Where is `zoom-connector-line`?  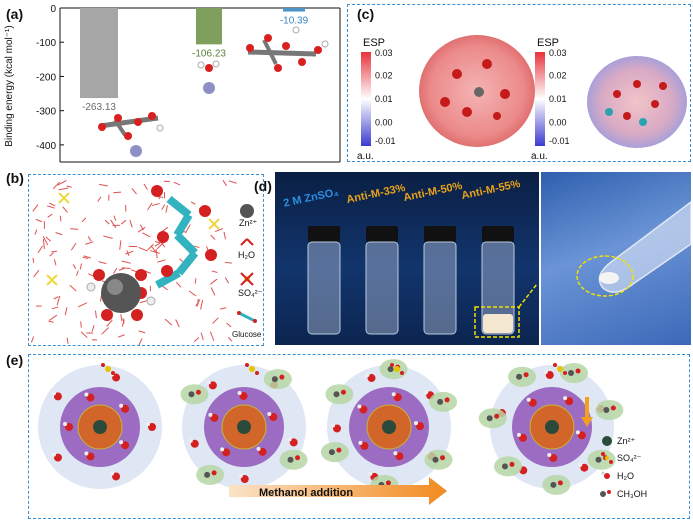 zoom-connector-line is located at coordinates (528, 295).